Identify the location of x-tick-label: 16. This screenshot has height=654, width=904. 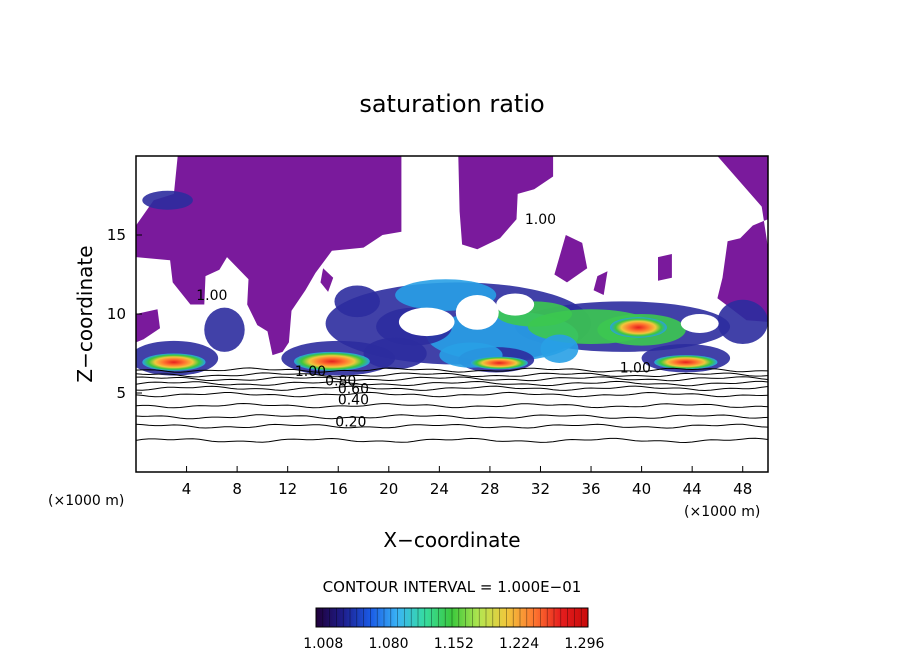
(338, 489).